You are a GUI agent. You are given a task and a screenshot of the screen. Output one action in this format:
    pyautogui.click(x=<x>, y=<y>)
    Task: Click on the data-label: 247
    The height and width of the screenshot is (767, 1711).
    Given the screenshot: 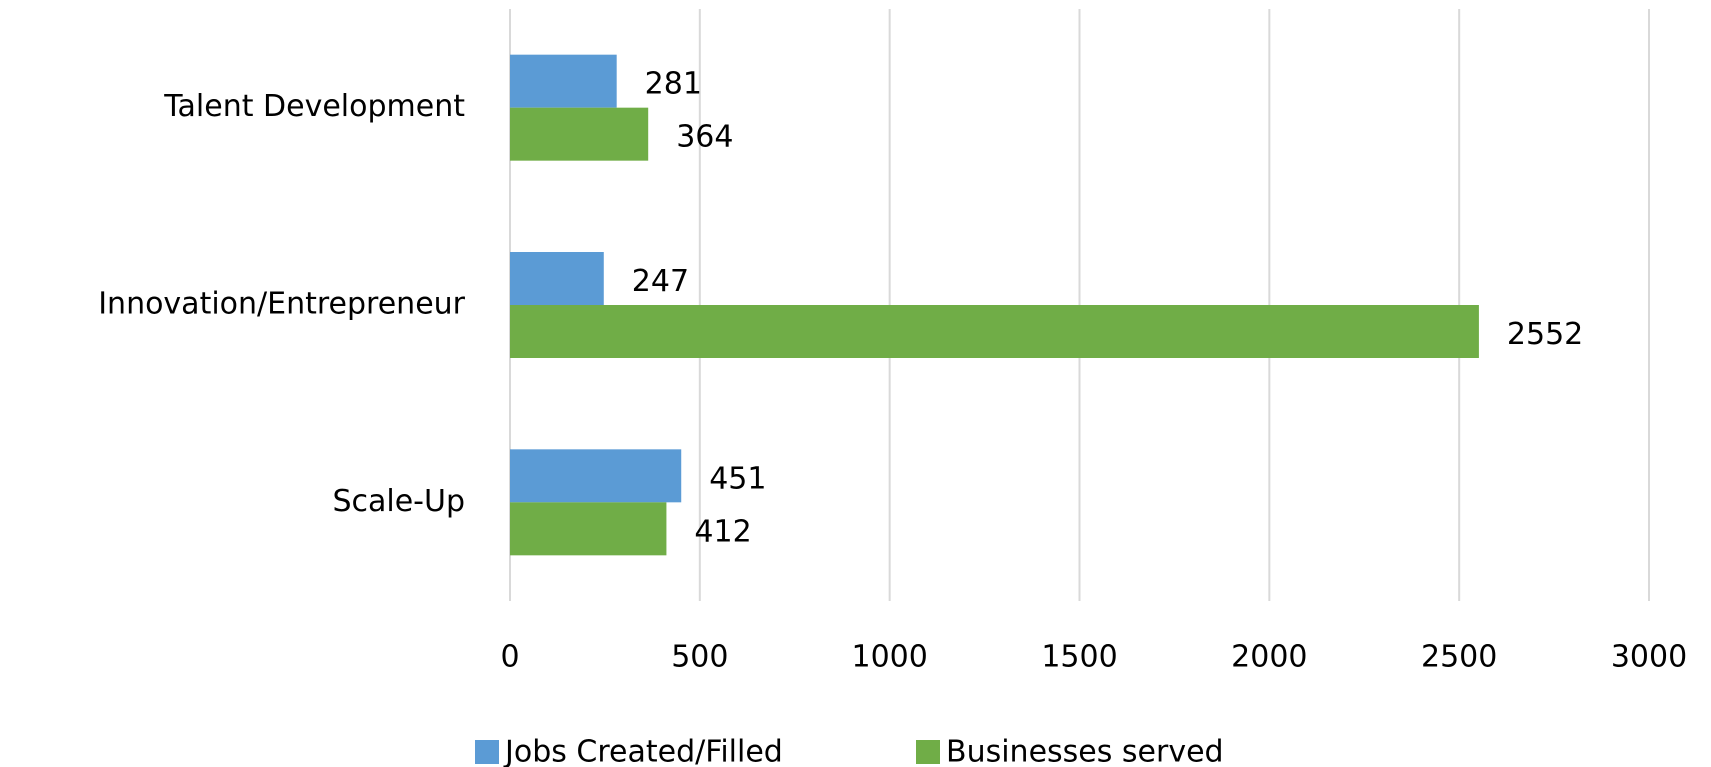 What is the action you would take?
    pyautogui.click(x=660, y=281)
    